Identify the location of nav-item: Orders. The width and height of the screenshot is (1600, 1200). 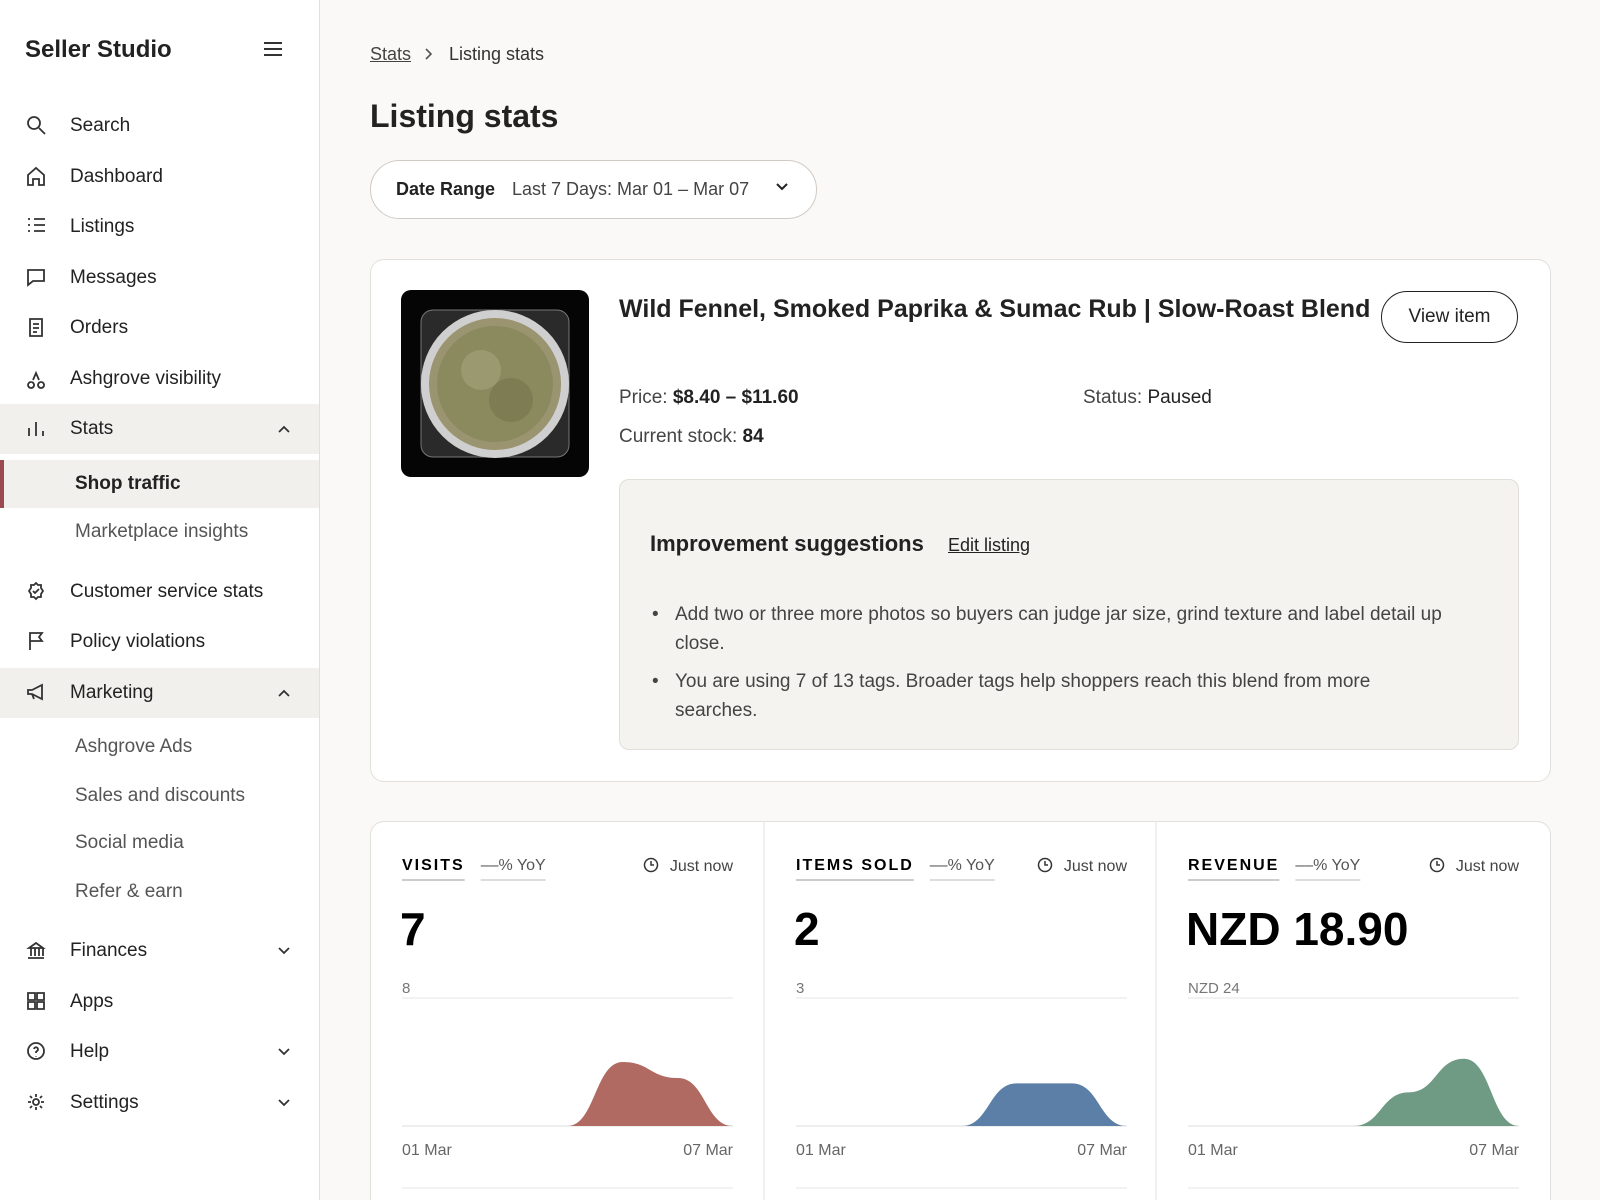
(99, 327).